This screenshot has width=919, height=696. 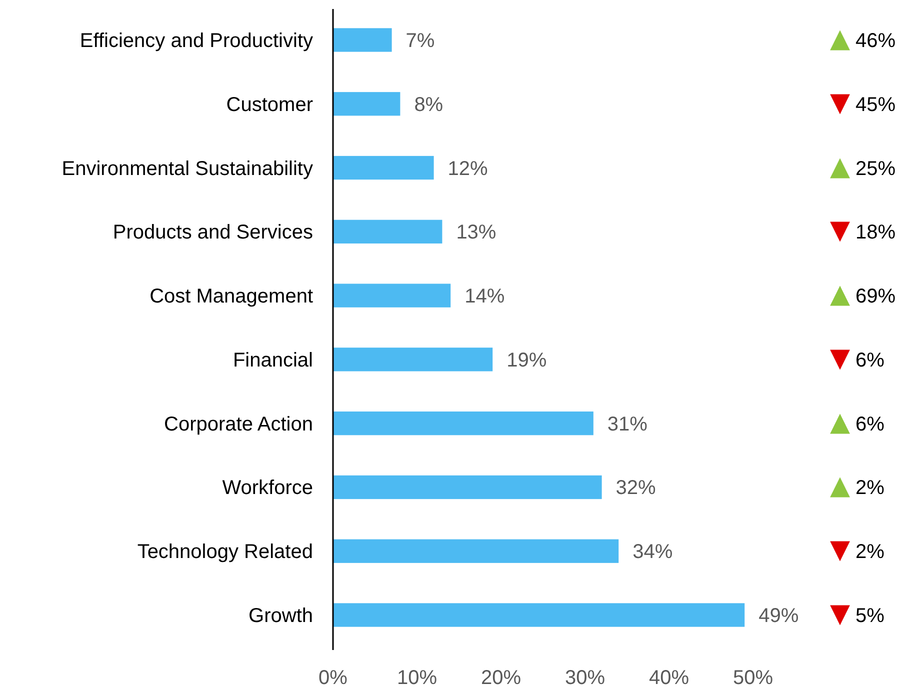 I want to click on y-tick-label: Cost Management, so click(x=232, y=297).